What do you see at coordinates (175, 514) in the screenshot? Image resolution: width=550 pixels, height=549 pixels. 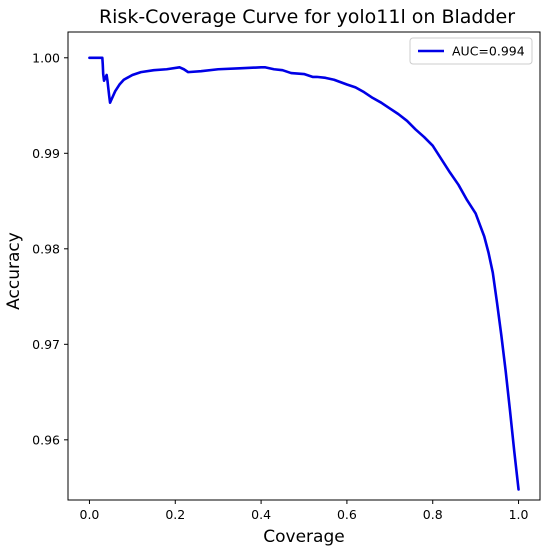 I see `x-tick-label: 0.2` at bounding box center [175, 514].